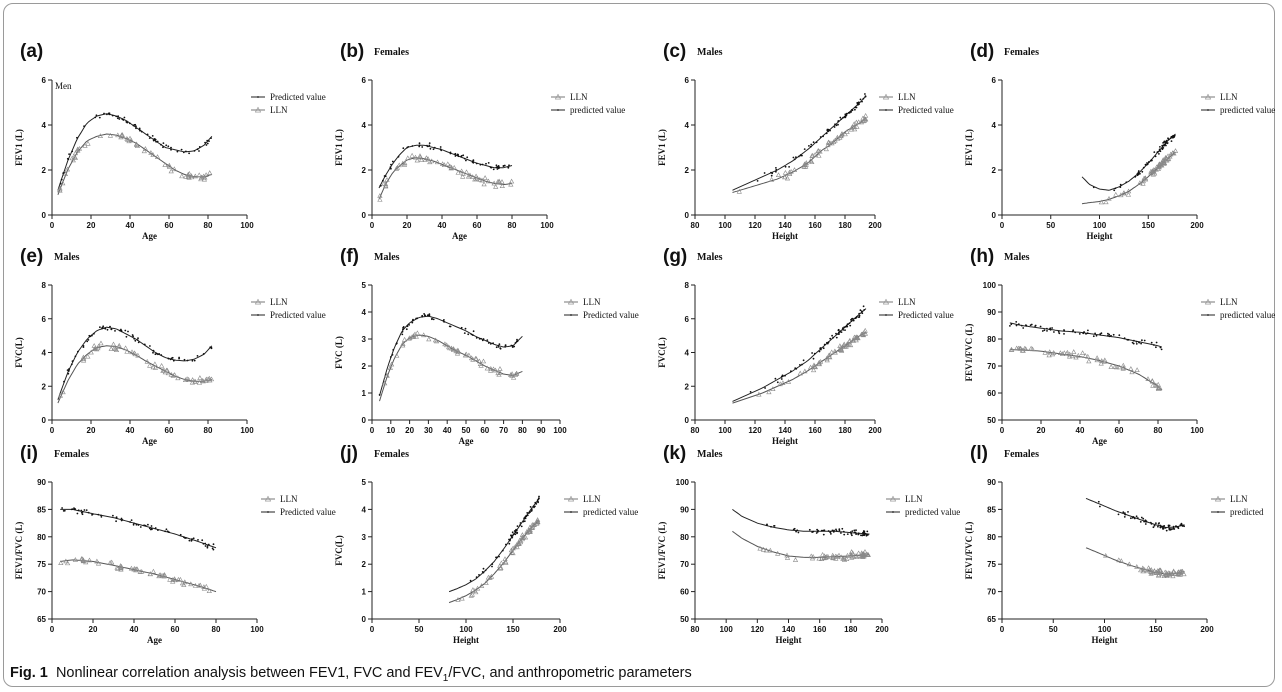 The image size is (1282, 692). What do you see at coordinates (52, 430) in the screenshot?
I see `x-tick-label: 0` at bounding box center [52, 430].